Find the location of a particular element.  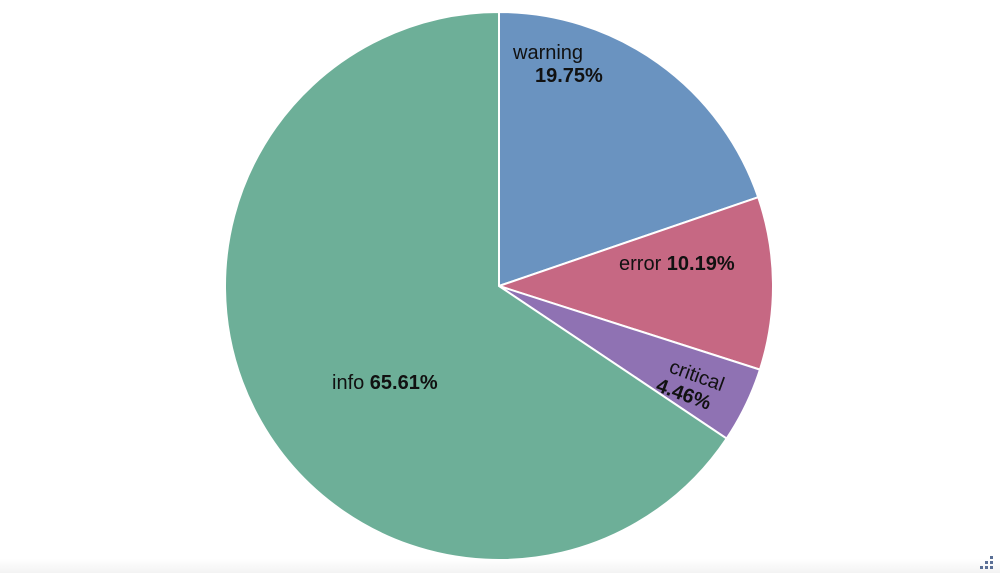

slice-name: warning is located at coordinates (547, 53).